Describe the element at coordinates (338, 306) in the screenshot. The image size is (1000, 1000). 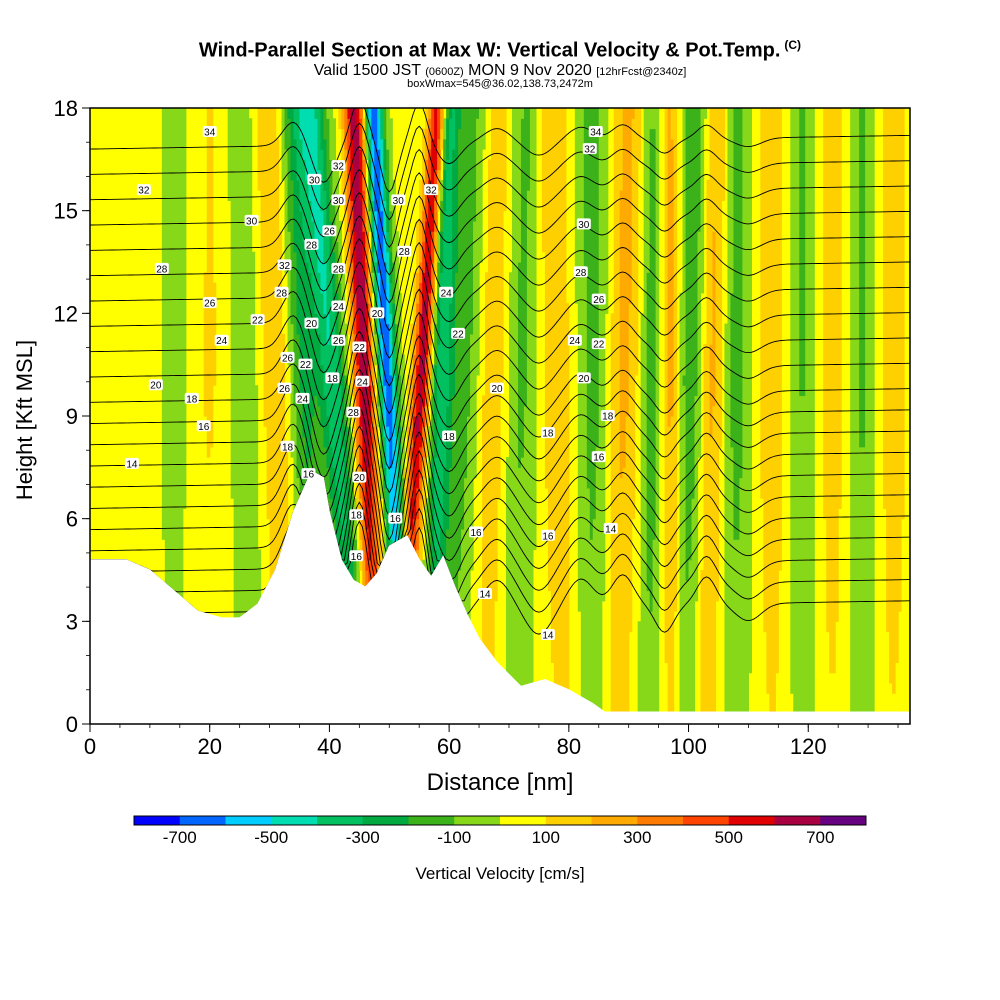
I see `contour-label: 24` at that location.